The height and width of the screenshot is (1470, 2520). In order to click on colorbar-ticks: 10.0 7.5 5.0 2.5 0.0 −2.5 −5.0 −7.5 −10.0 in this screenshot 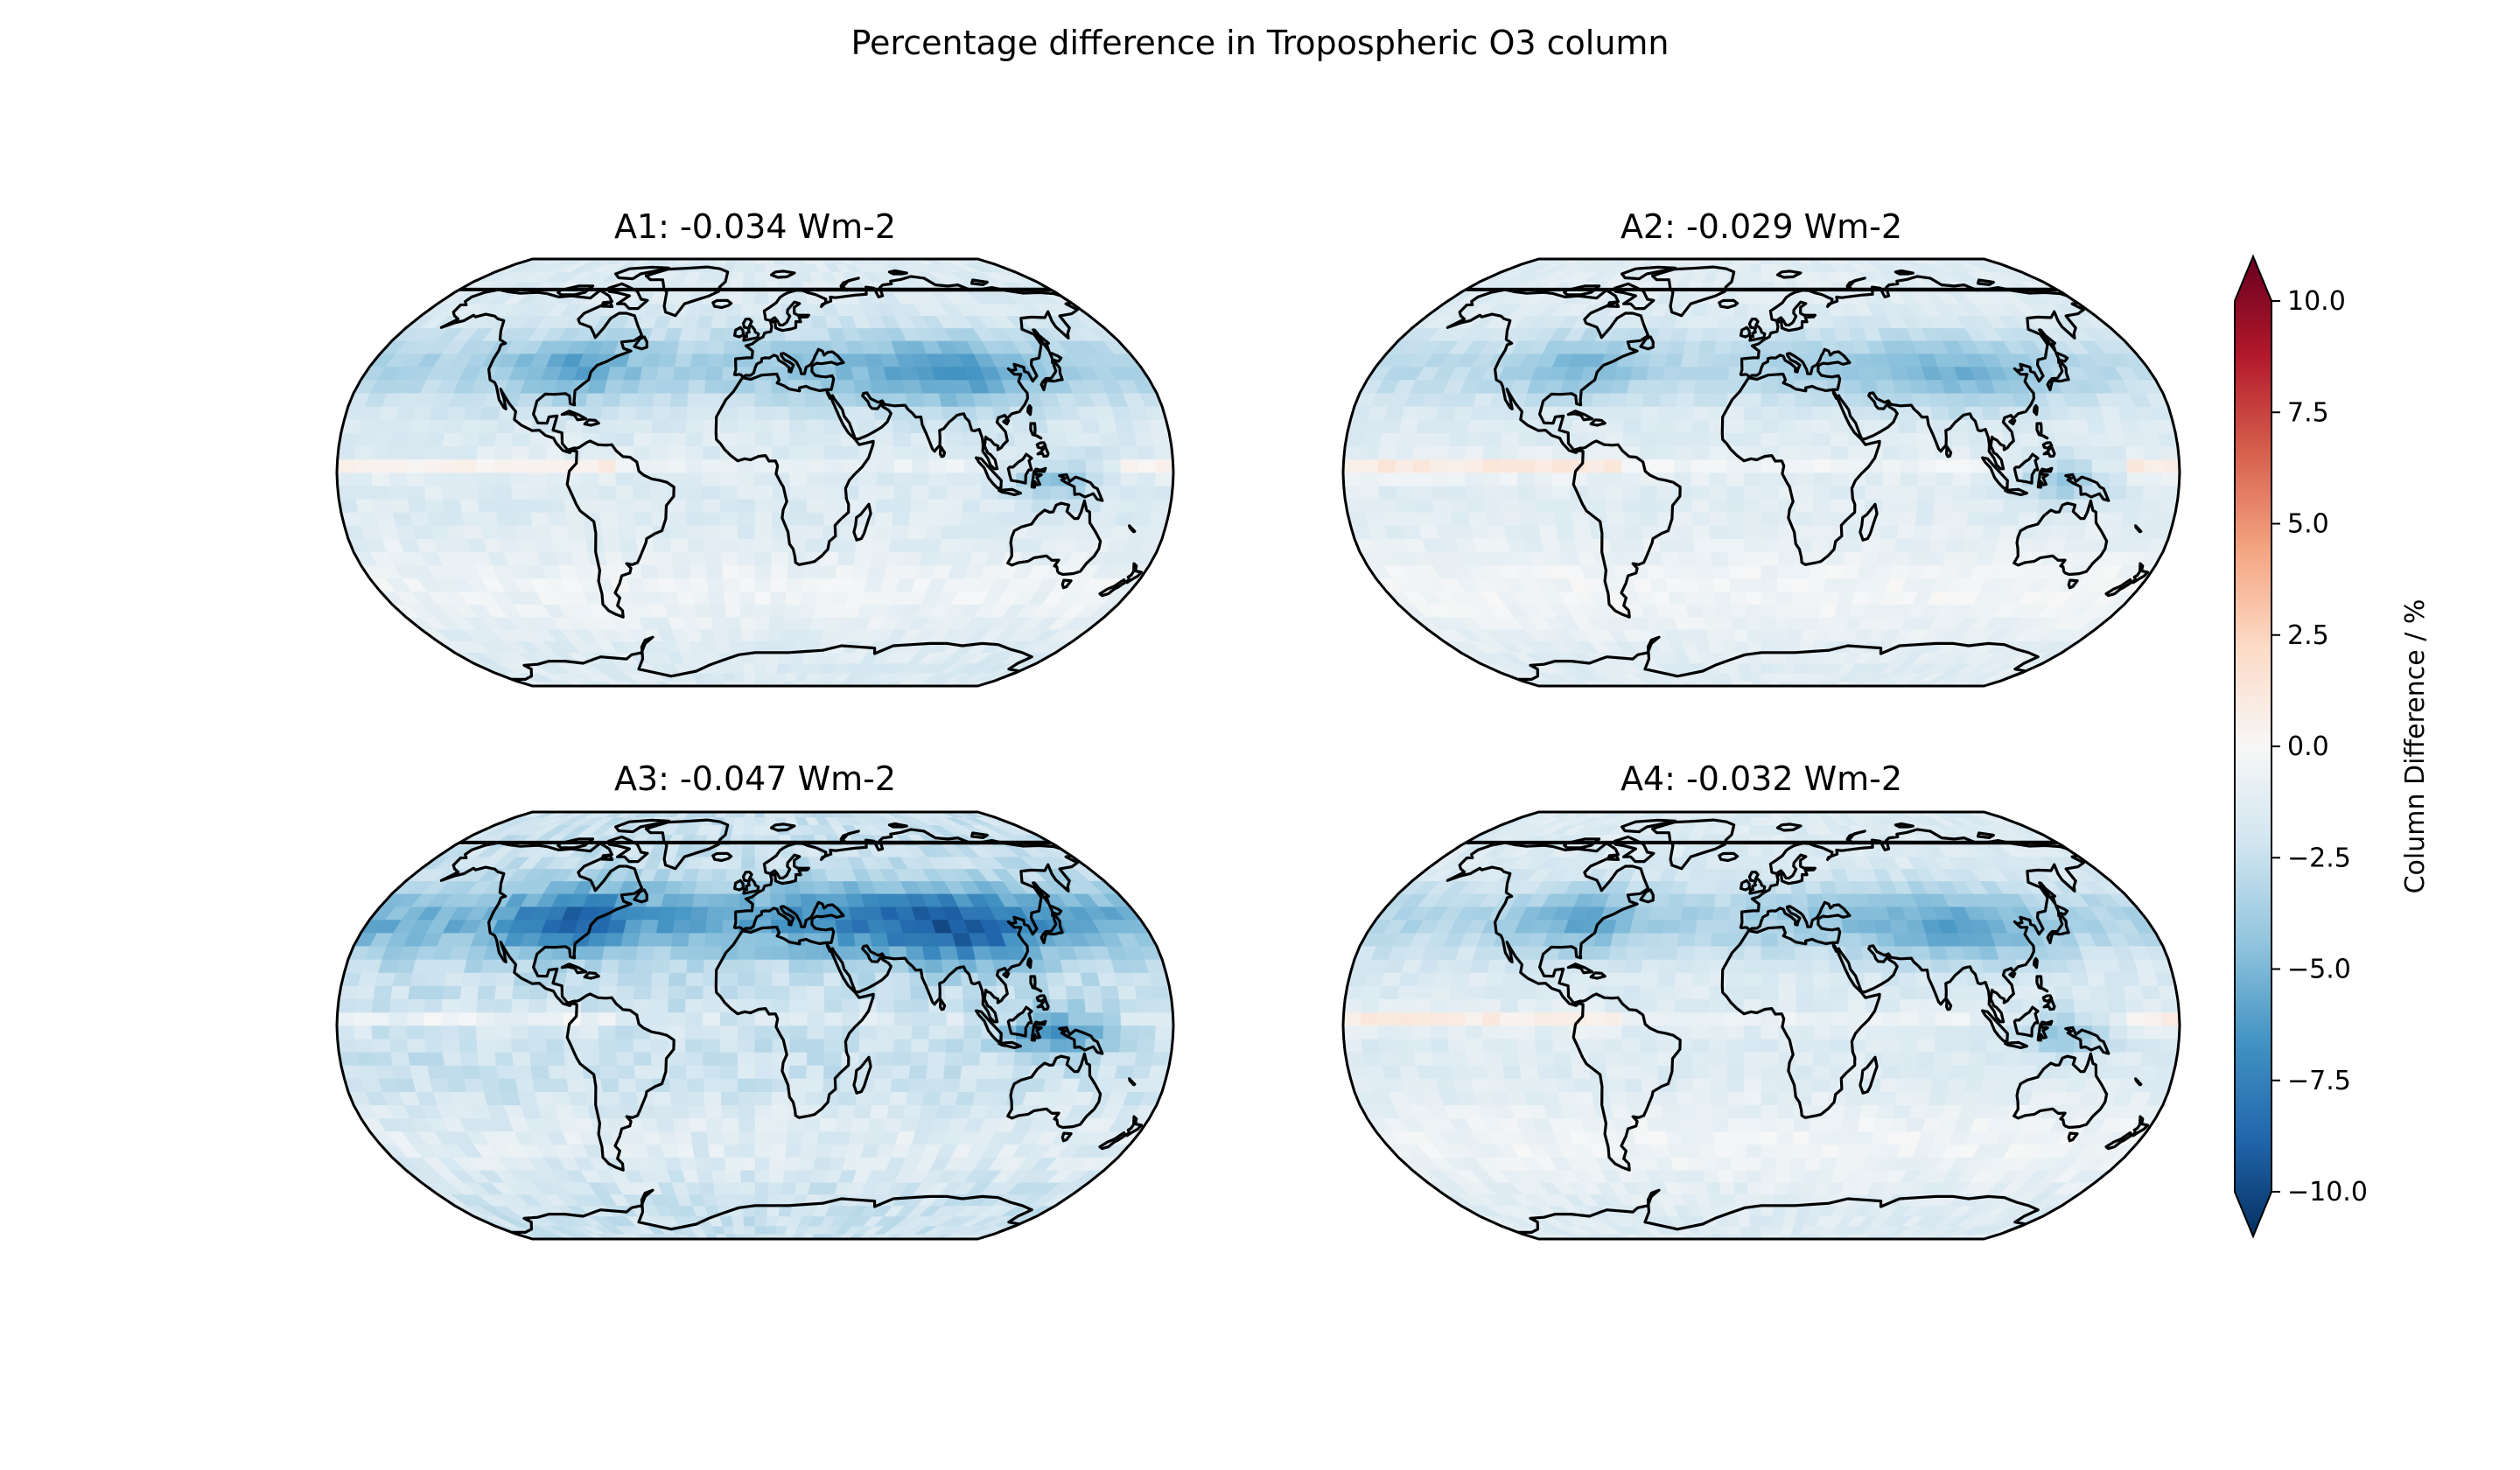, I will do `click(2320, 747)`.